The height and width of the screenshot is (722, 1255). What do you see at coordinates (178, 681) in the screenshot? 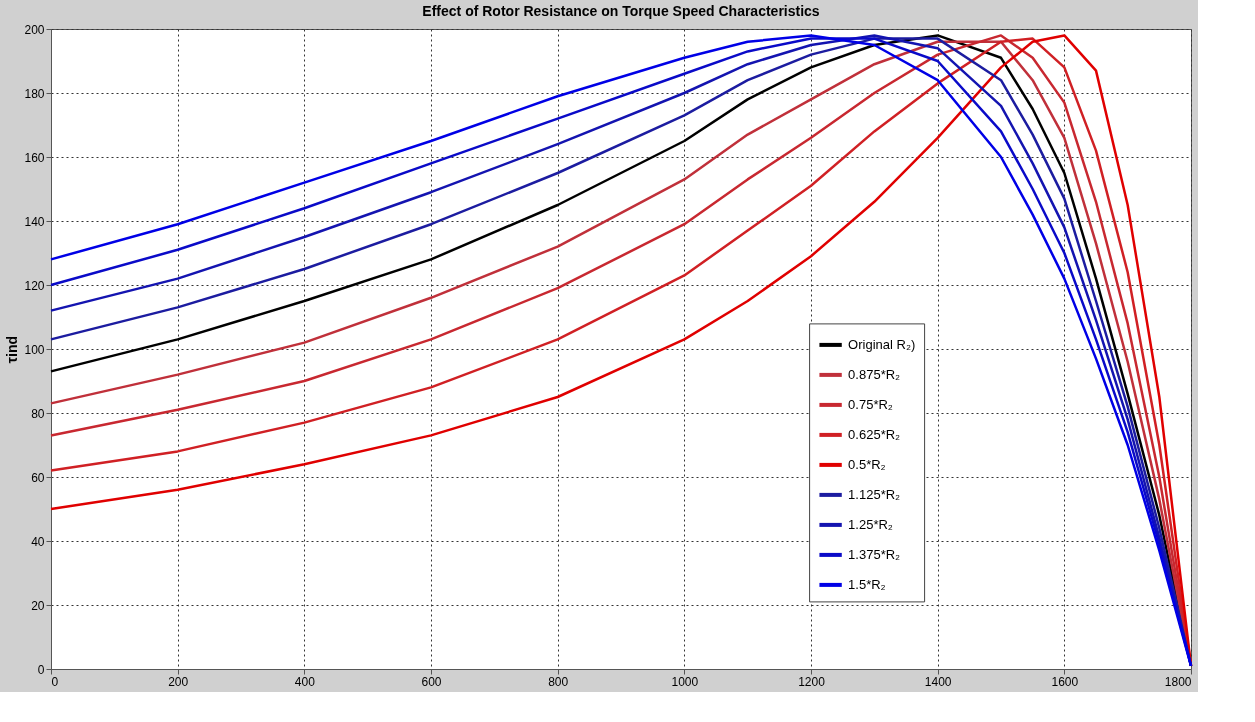
I see `x-tick-label: 200` at bounding box center [178, 681].